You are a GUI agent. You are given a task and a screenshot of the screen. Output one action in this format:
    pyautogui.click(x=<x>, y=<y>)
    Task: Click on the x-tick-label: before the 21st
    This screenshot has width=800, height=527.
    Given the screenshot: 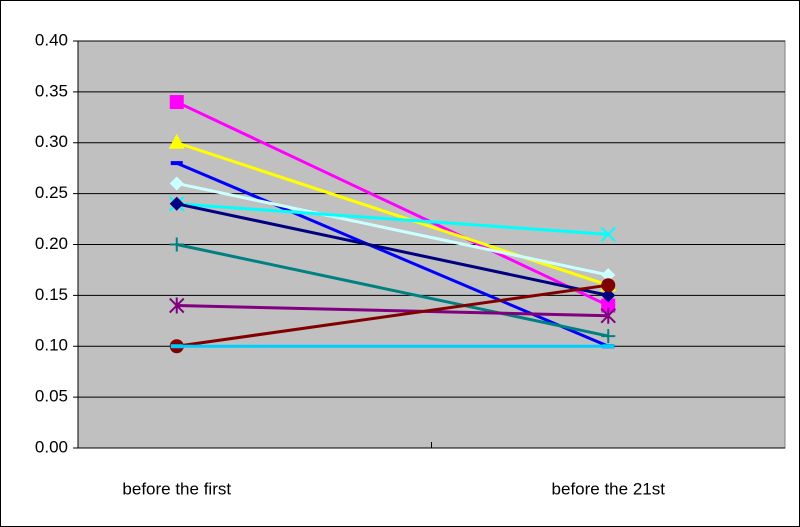 What is the action you would take?
    pyautogui.click(x=609, y=488)
    